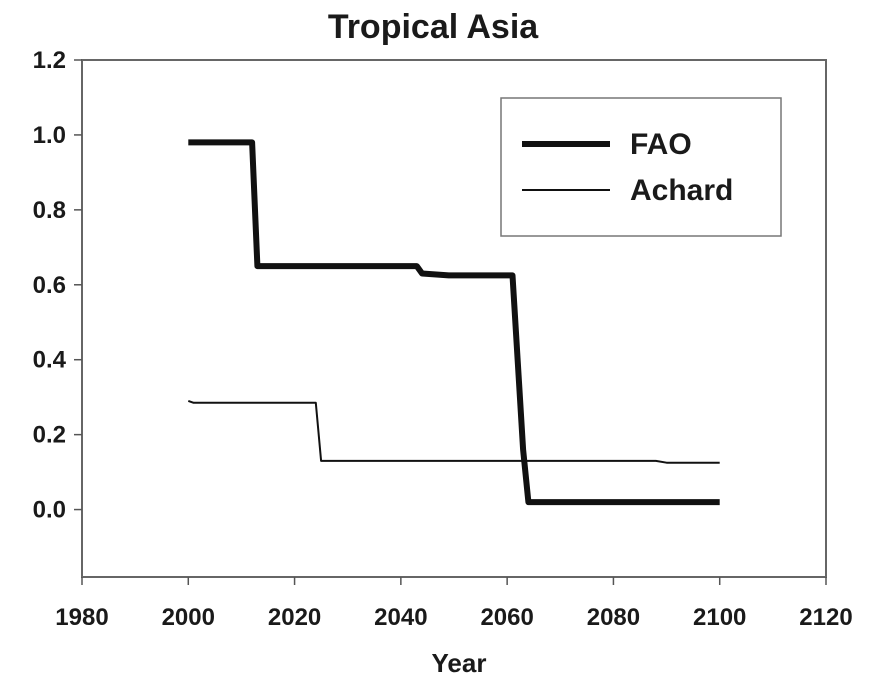 The width and height of the screenshot is (880, 681). Describe the element at coordinates (453, 431) in the screenshot. I see `series-line-achard` at that location.